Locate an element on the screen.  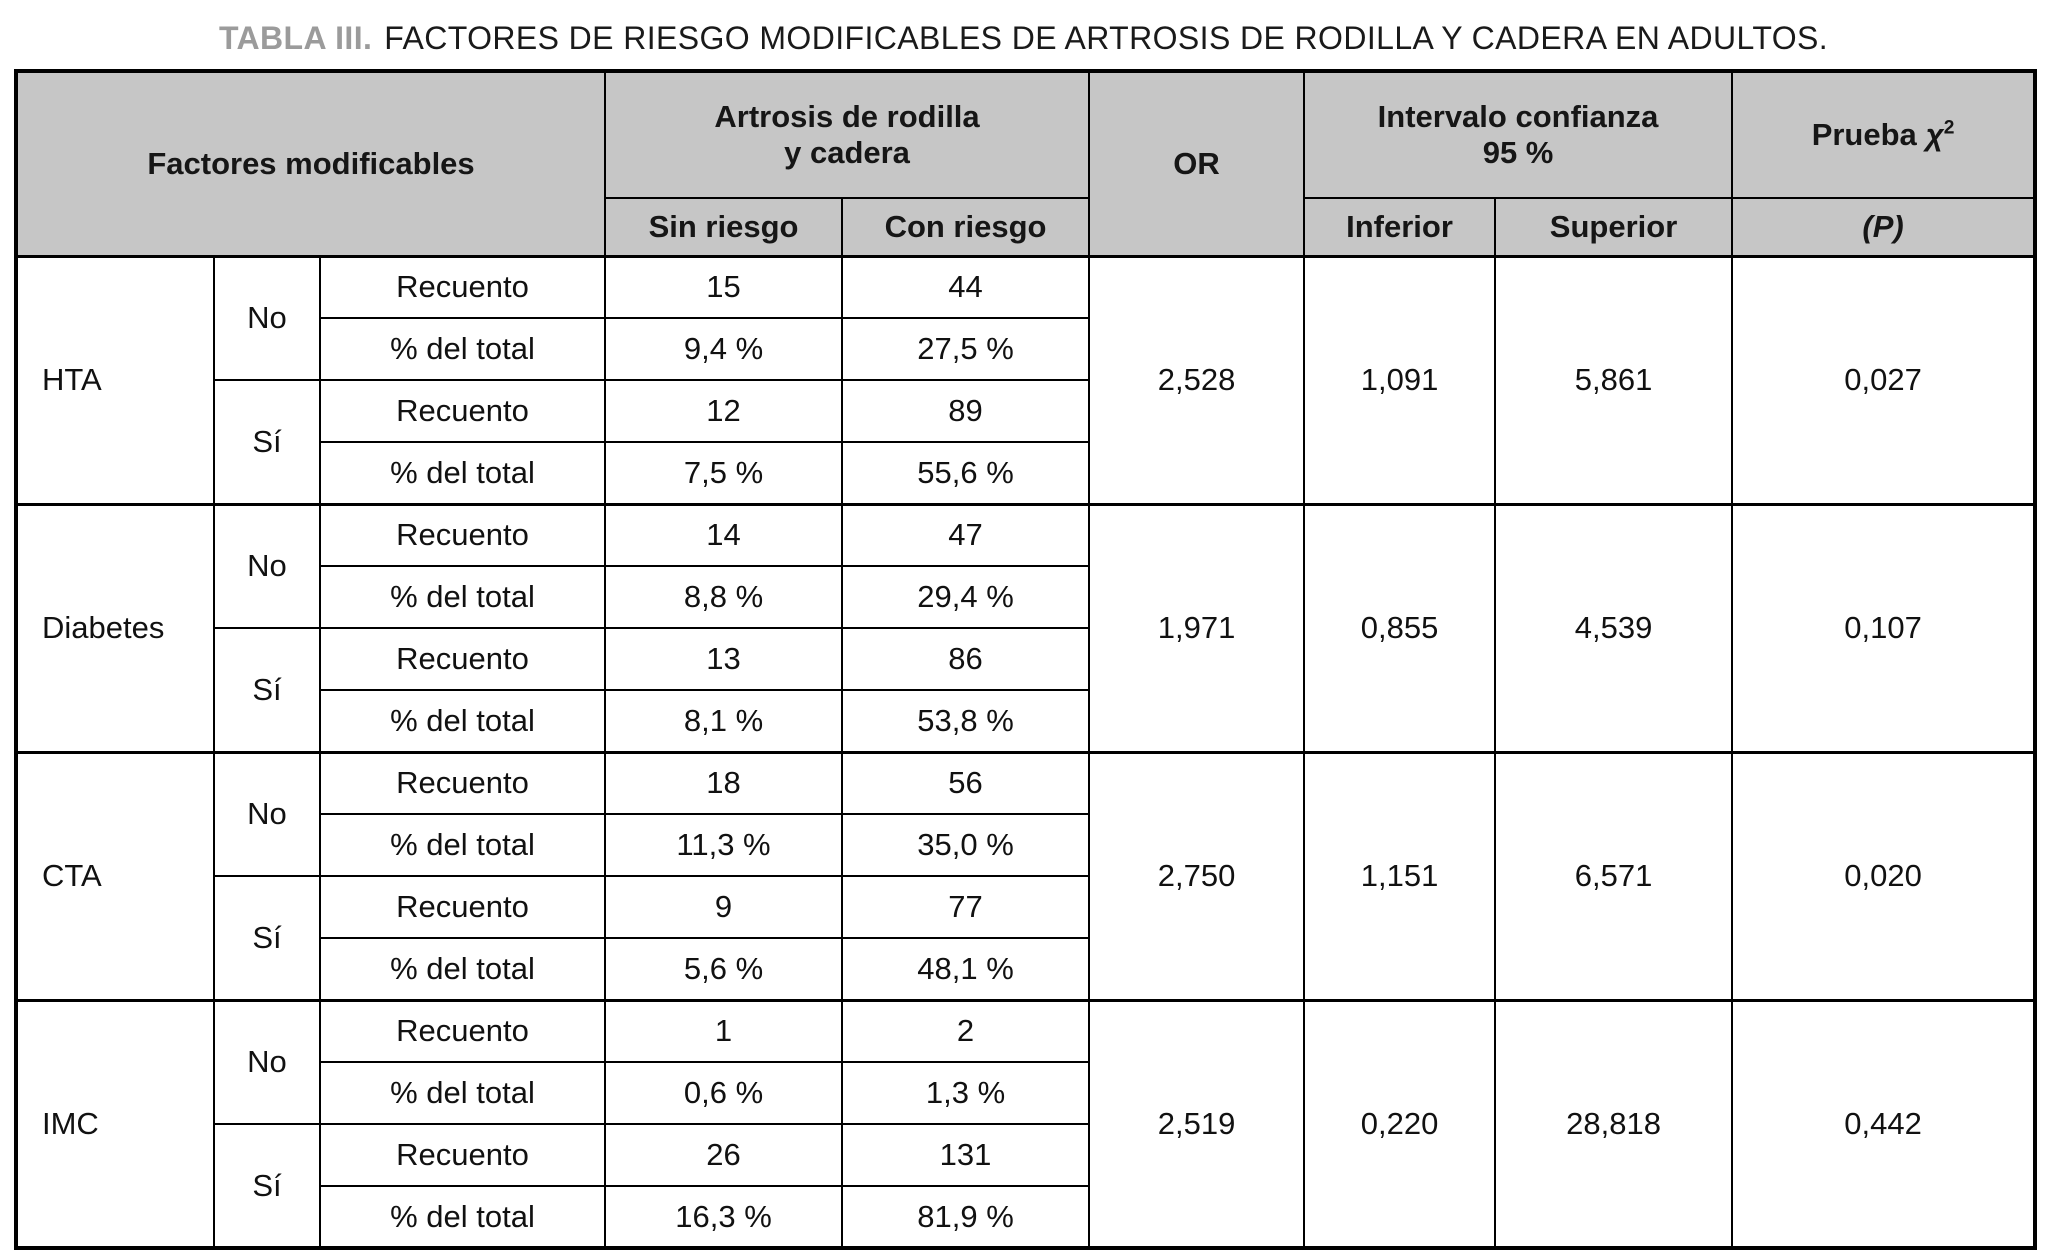
value-cell: 5,6 % is located at coordinates (724, 969).